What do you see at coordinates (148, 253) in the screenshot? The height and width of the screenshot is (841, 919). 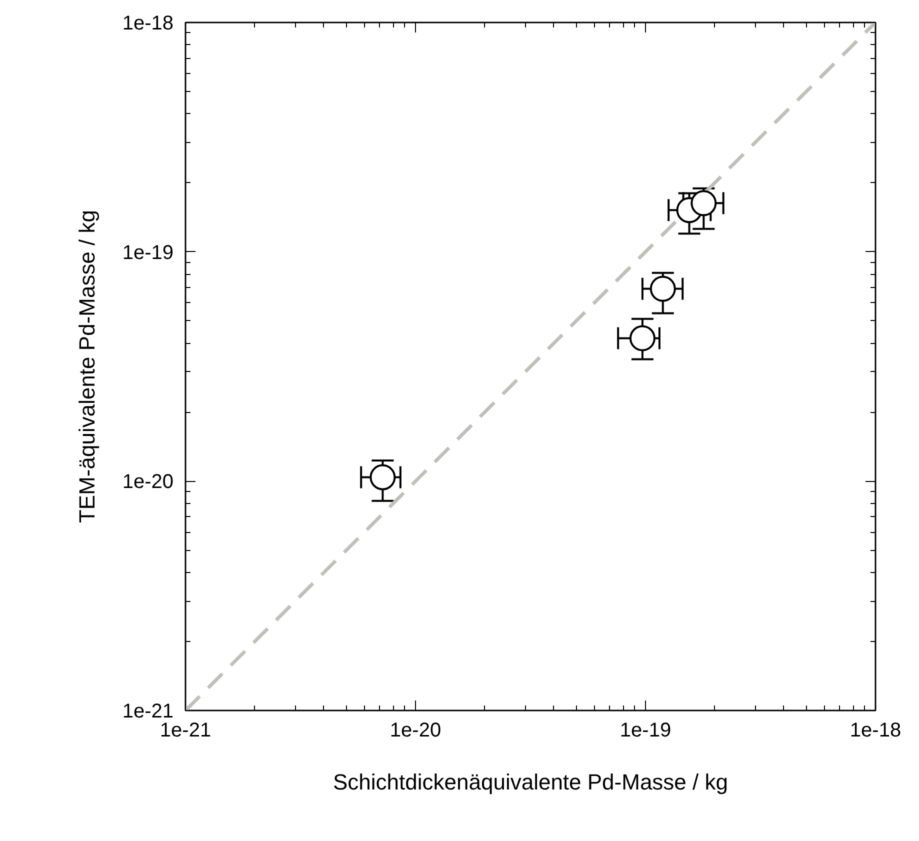 I see `y-tick-label: 1e-19` at bounding box center [148, 253].